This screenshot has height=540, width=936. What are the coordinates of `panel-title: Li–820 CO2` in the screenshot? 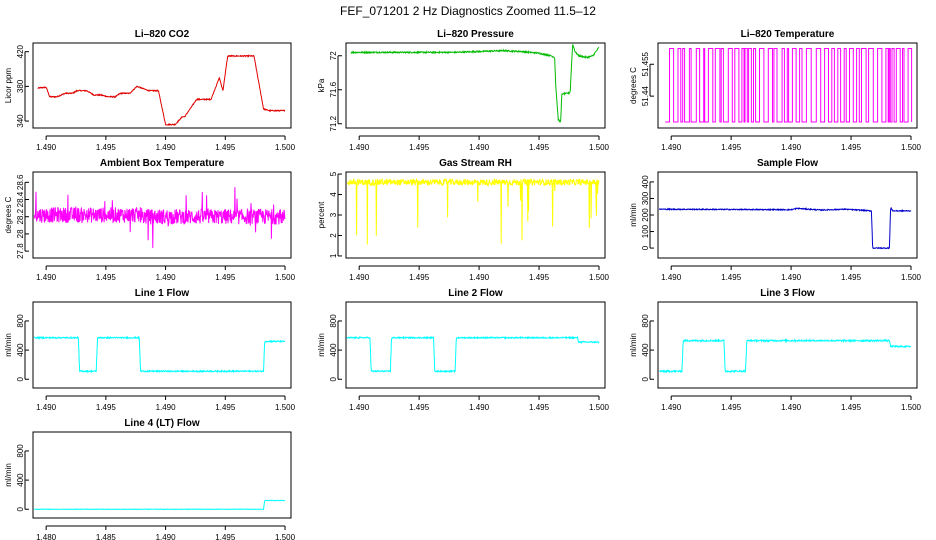 It's located at (162, 34).